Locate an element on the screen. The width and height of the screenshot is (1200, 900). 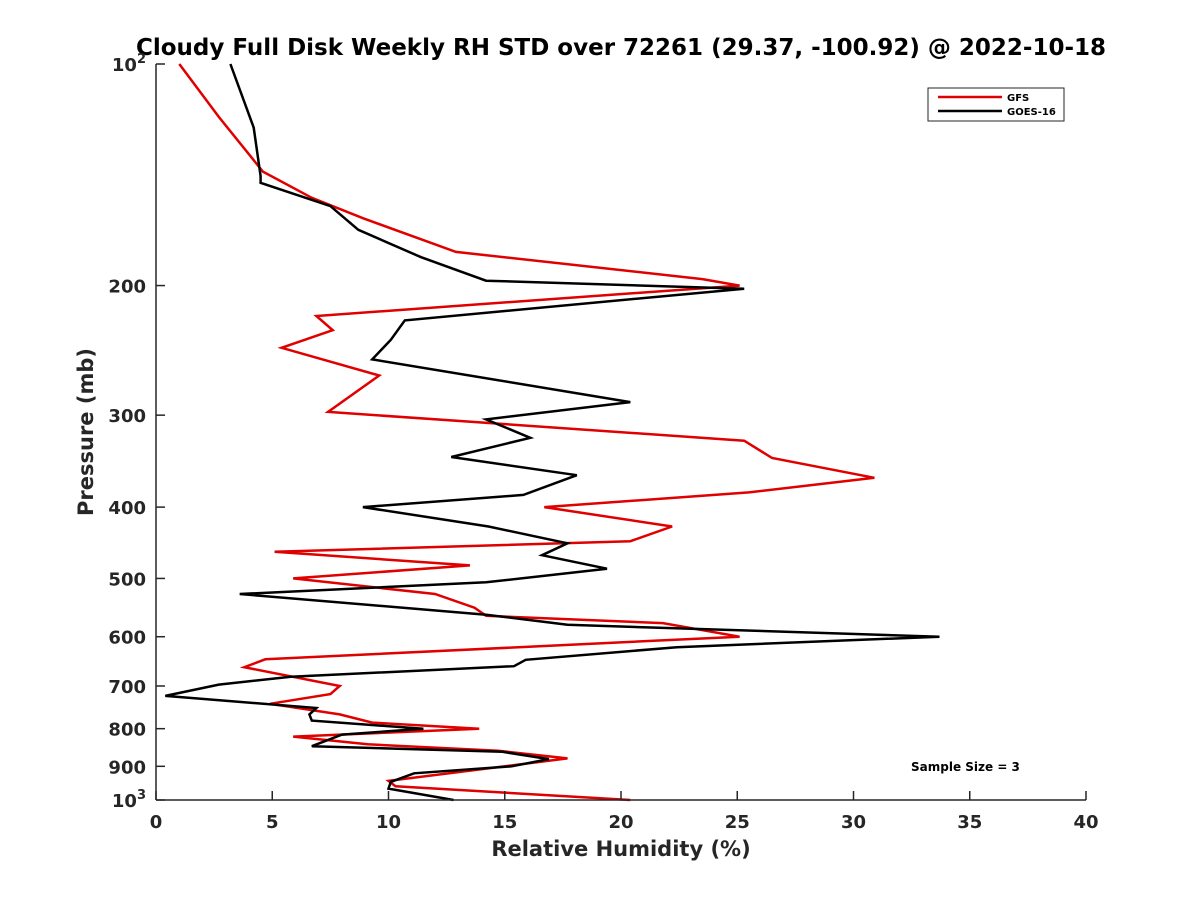
x-tick-label: 0 is located at coordinates (156, 822).